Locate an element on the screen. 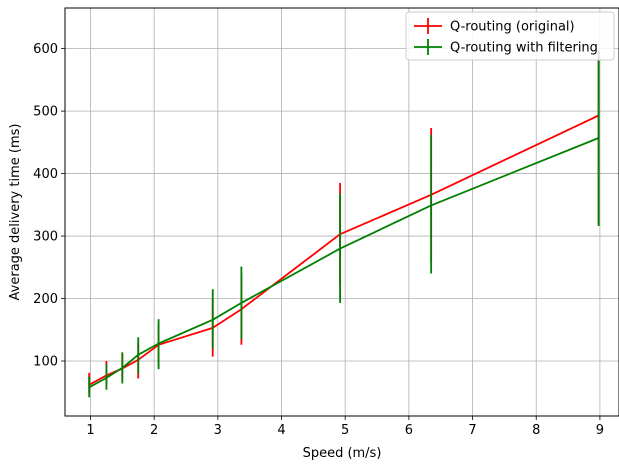 This screenshot has width=619, height=464. legend-item: Q-routing with filtering is located at coordinates (506, 47).